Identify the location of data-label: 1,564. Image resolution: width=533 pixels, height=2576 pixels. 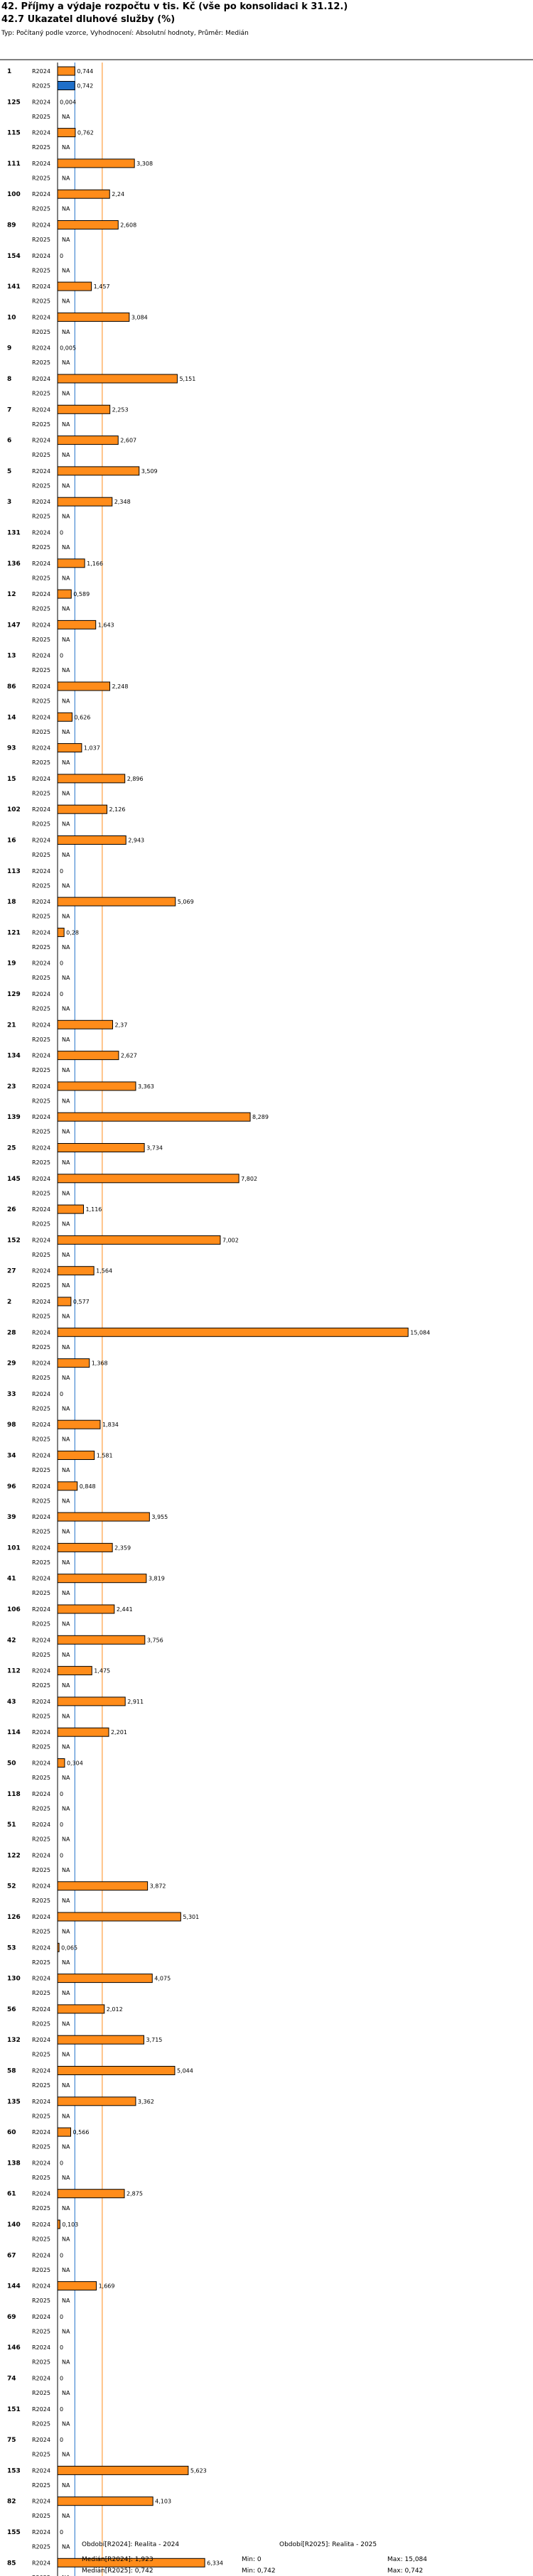
(104, 1271).